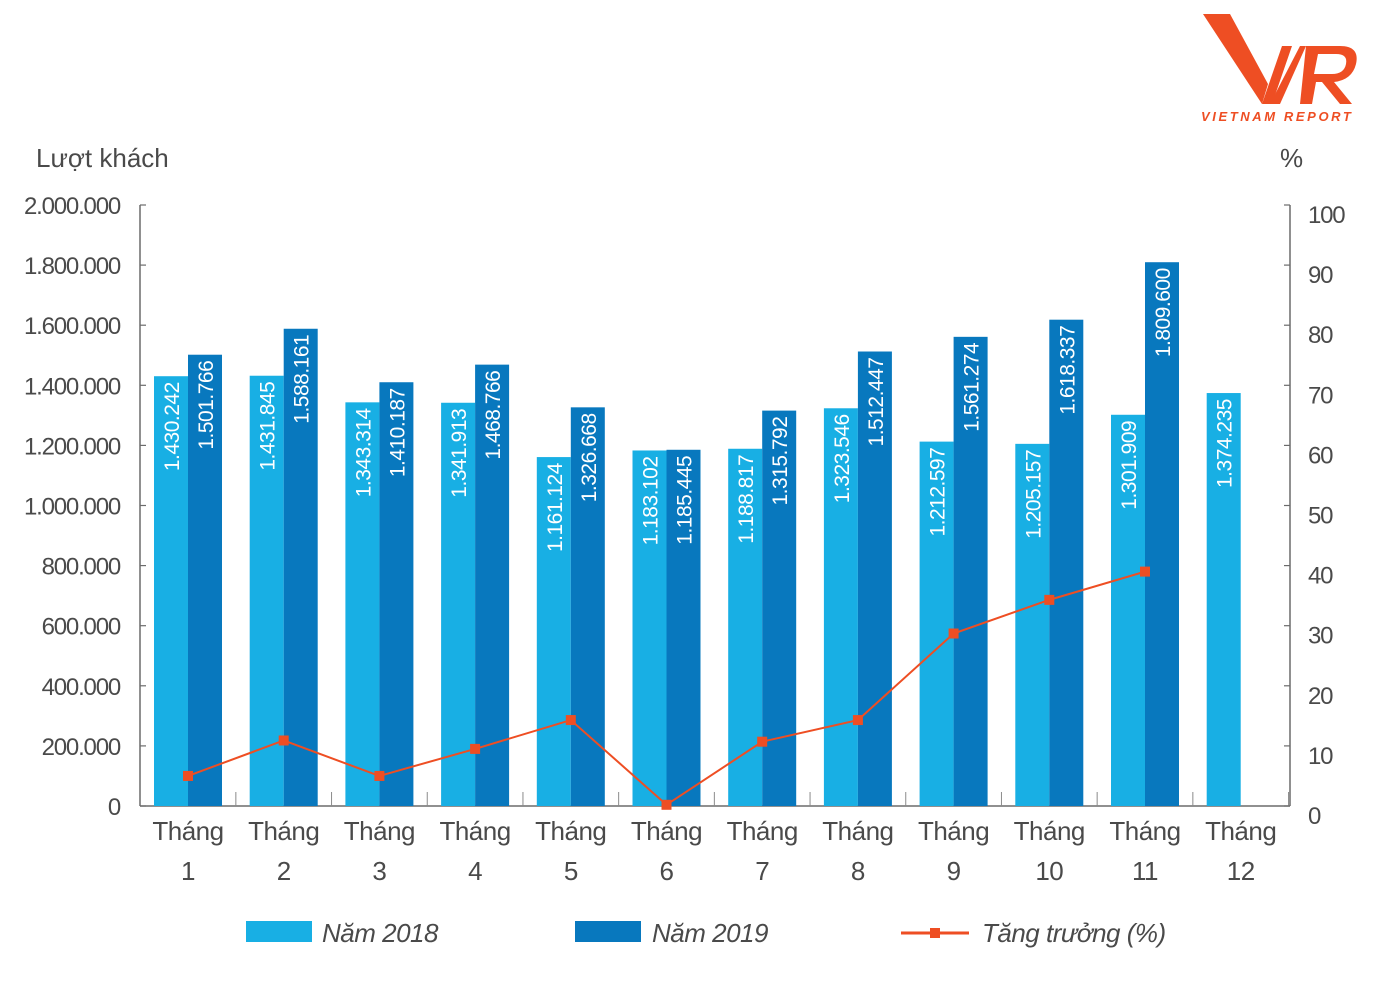 Image resolution: width=1390 pixels, height=983 pixels. Describe the element at coordinates (1326, 215) in the screenshot. I see `y2-tick-label: 100` at that location.